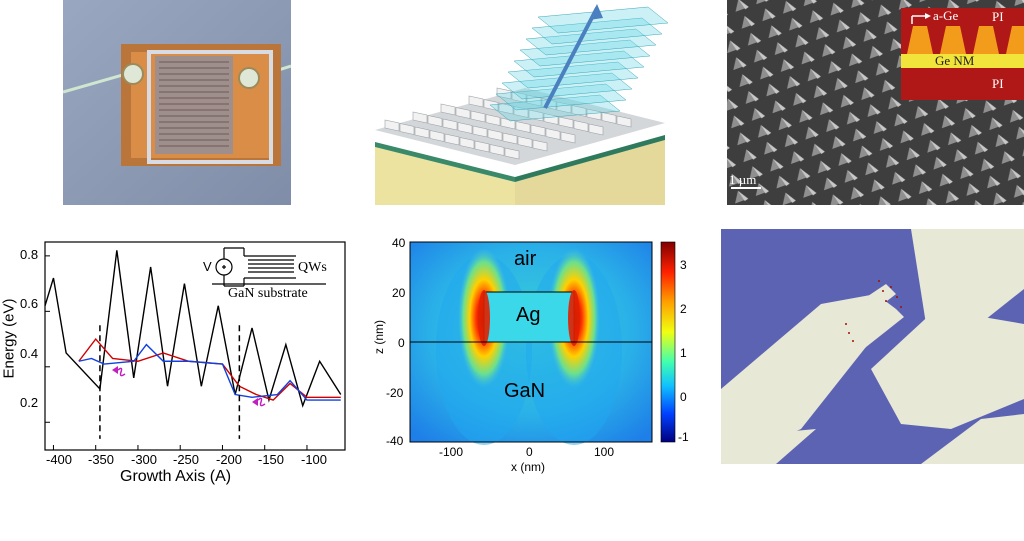 The height and width of the screenshot is (541, 1024). What do you see at coordinates (379, 337) in the screenshot?
I see `field-map-ylabel: z (nm)` at bounding box center [379, 337].